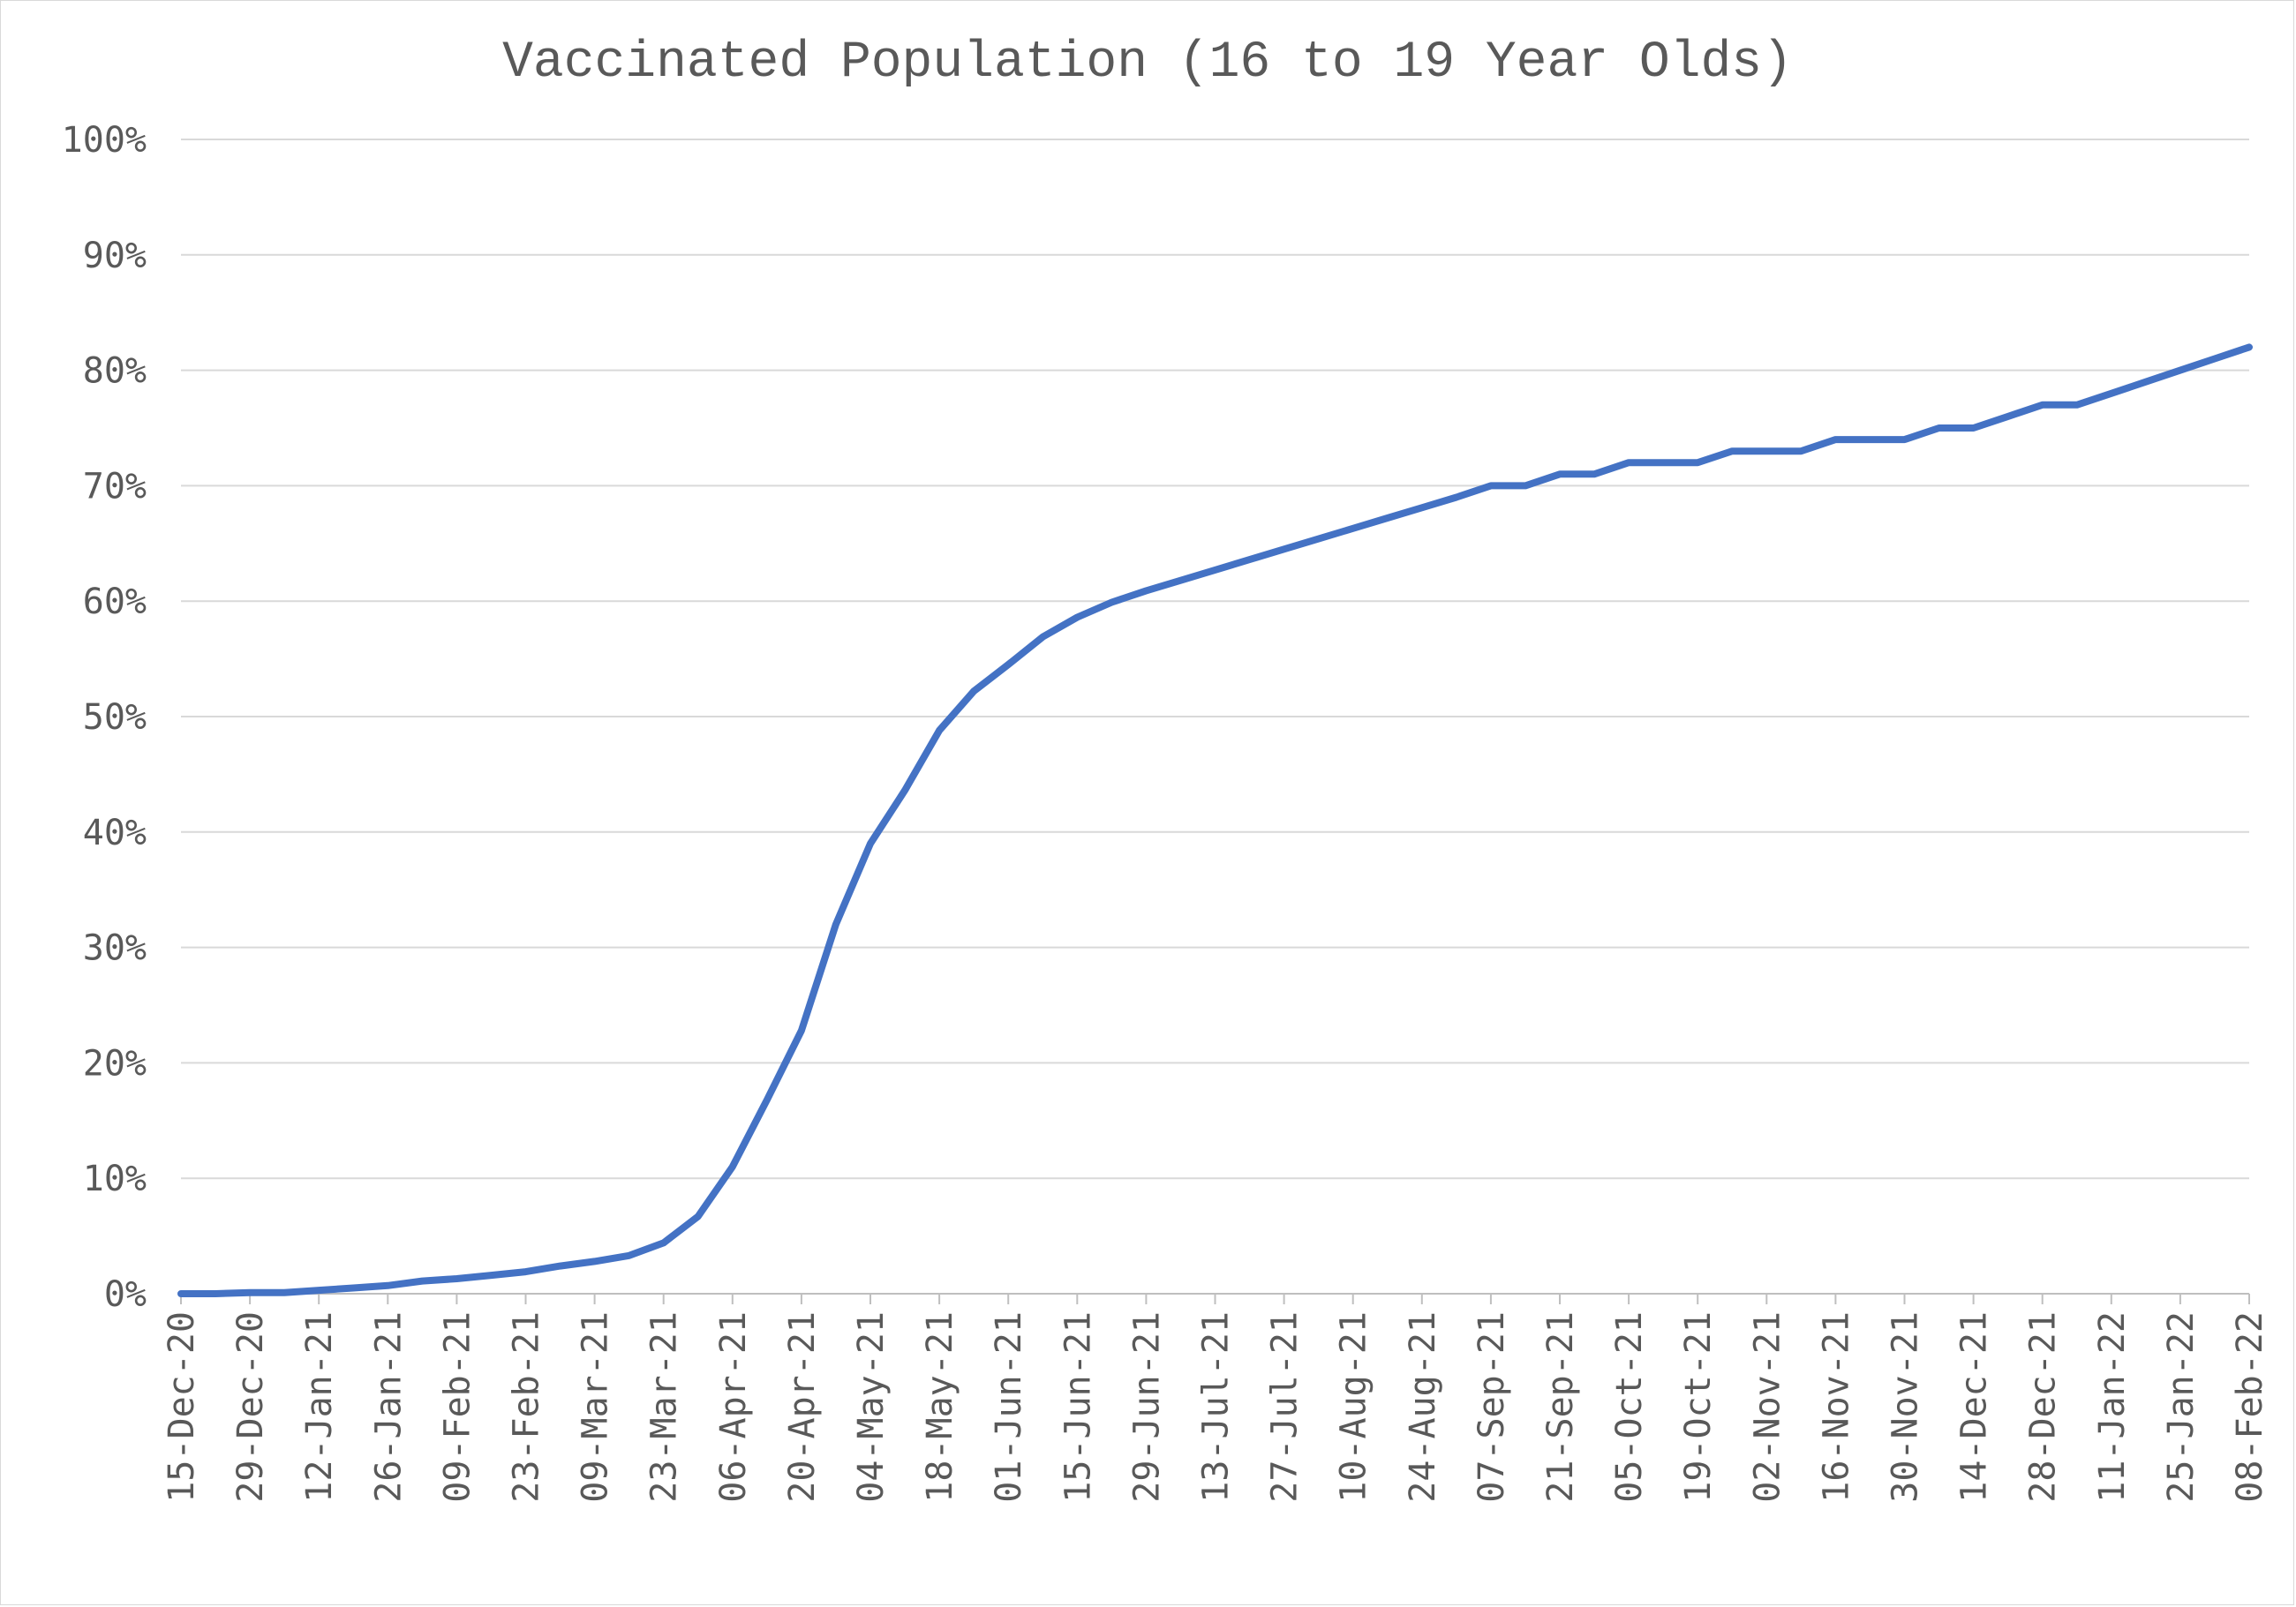 This screenshot has height=1607, width=2296. What do you see at coordinates (1354, 1407) in the screenshot?
I see `x-tick-label: 10-Aug-21` at bounding box center [1354, 1407].